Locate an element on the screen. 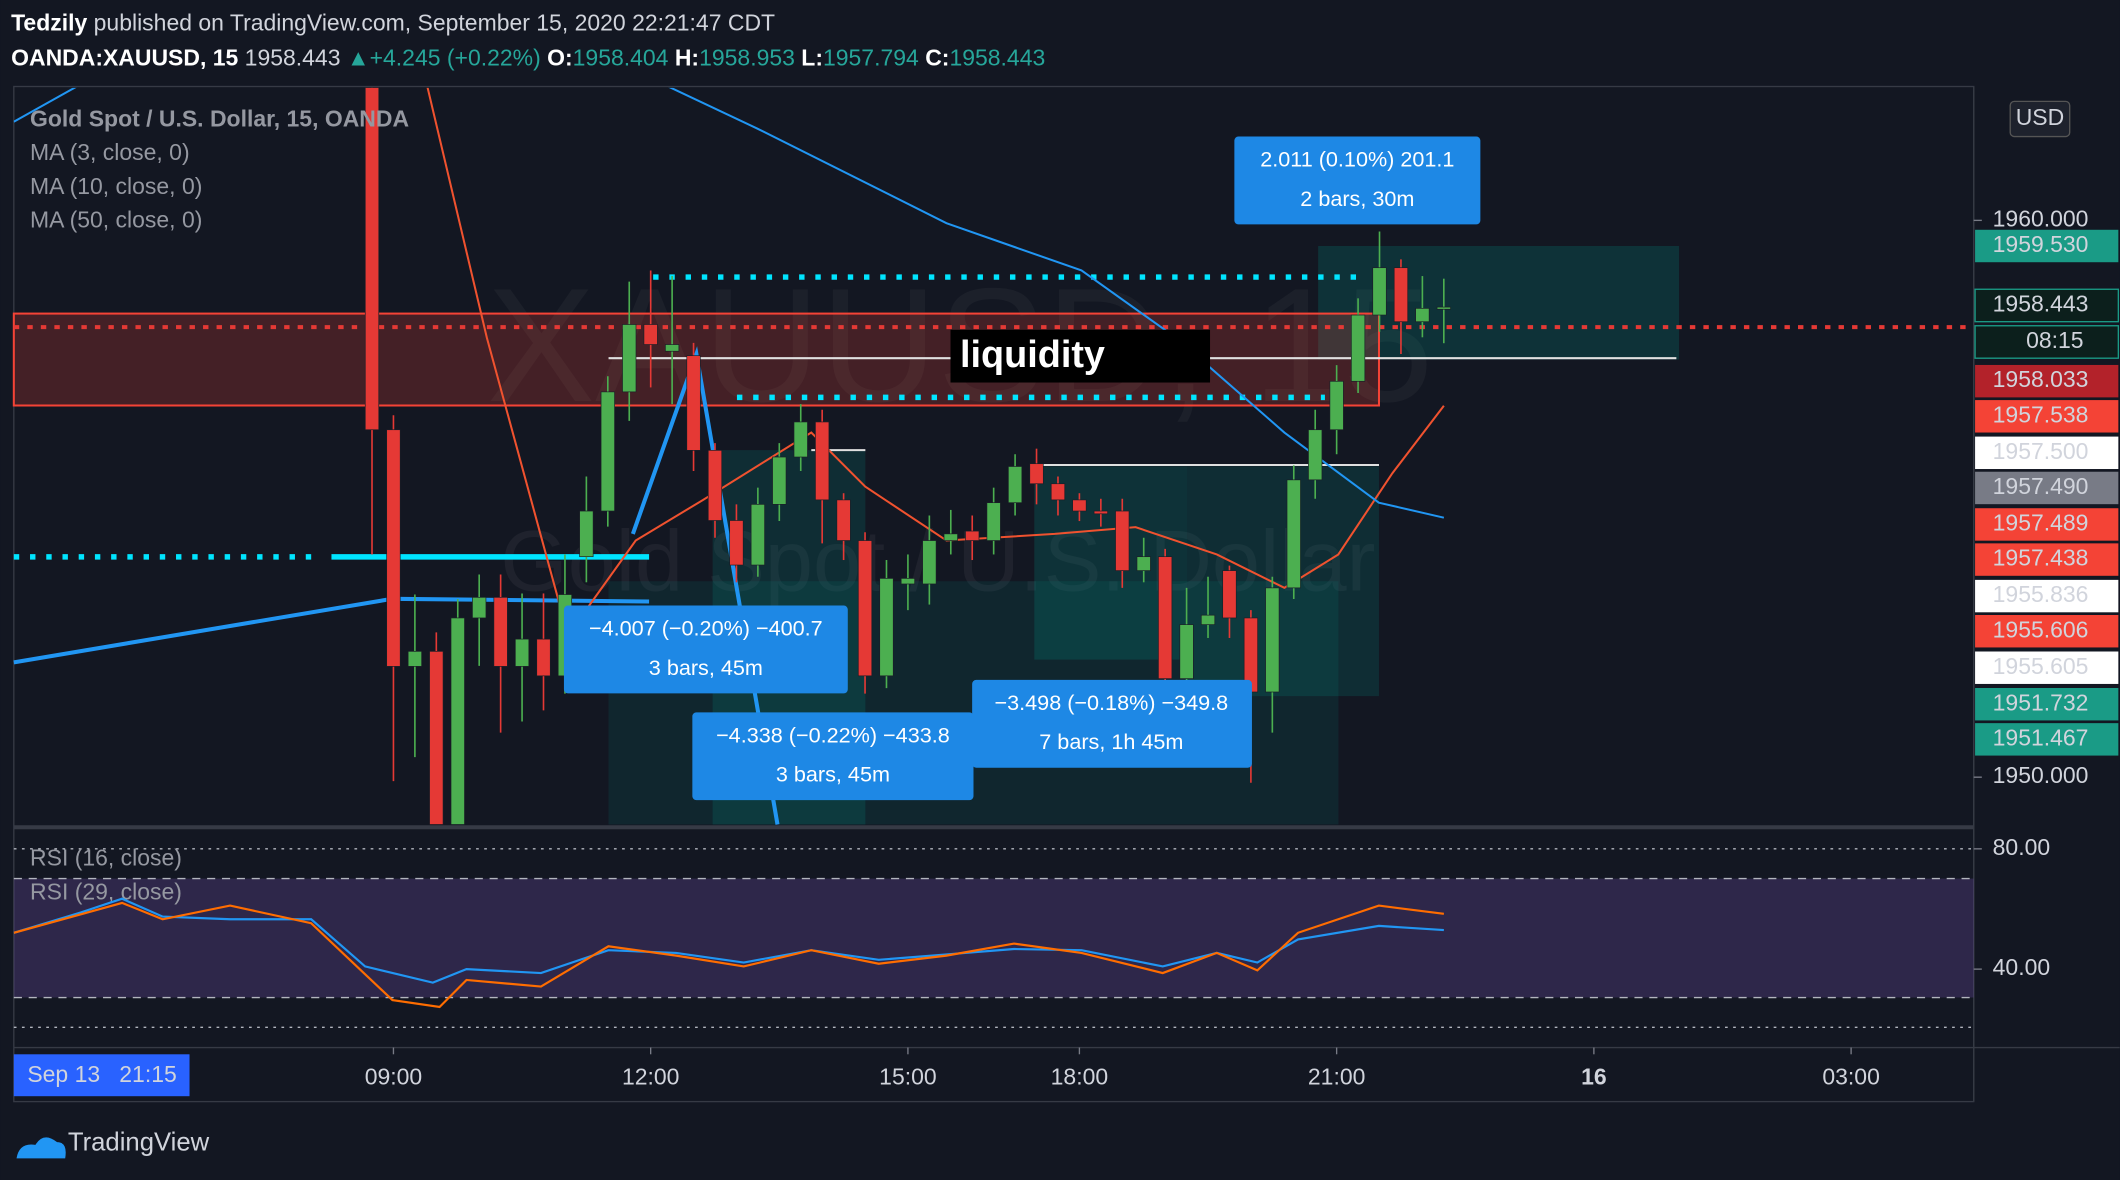 Image resolution: width=2120 pixels, height=1180 pixels. price-tag: 1959.530 is located at coordinates (2041, 244).